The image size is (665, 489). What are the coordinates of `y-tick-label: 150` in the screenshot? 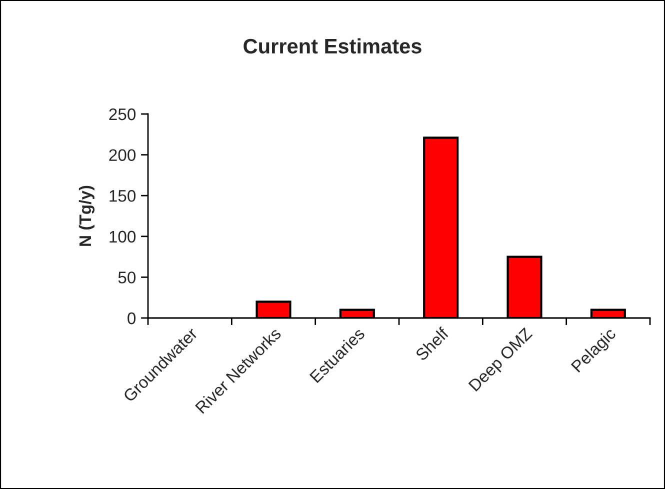 It's located at (123, 196).